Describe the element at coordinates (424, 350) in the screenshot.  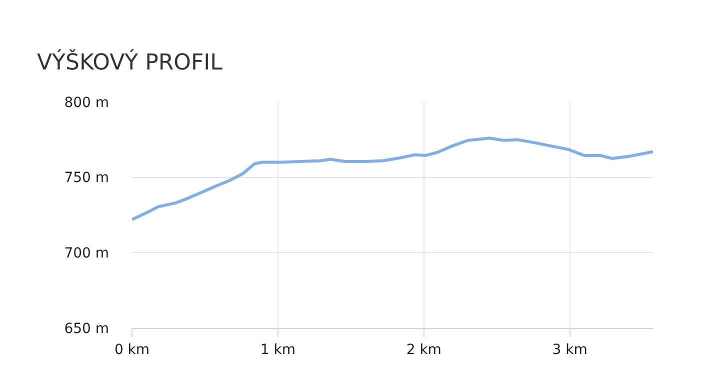
I see `x-tick-label: 2 km` at that location.